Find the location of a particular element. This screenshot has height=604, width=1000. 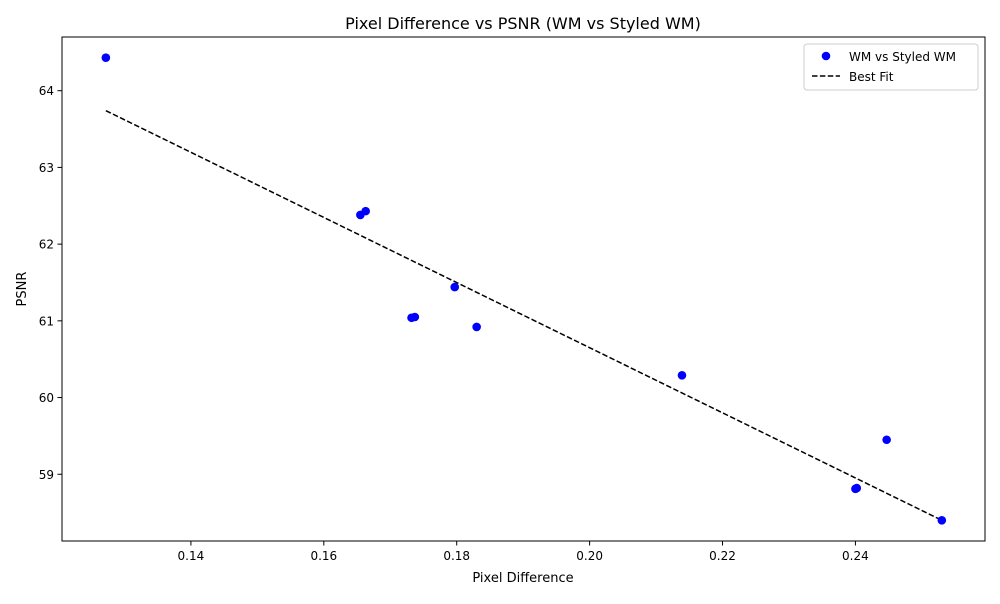

y-tick-label: 63 is located at coordinates (46, 168).